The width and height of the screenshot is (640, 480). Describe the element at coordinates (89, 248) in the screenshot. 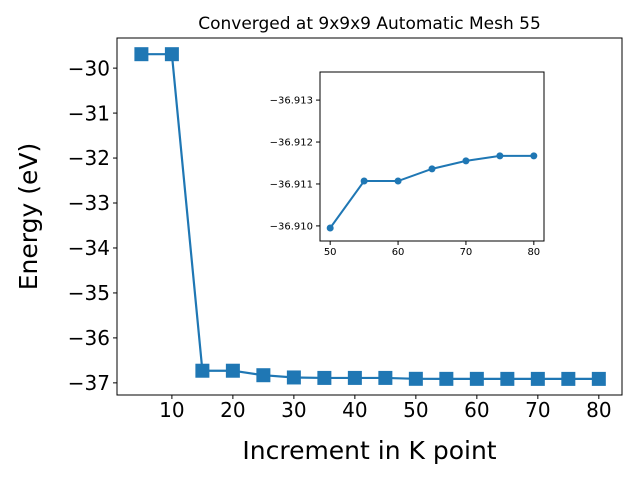

I see `y-tick-label: −34` at that location.